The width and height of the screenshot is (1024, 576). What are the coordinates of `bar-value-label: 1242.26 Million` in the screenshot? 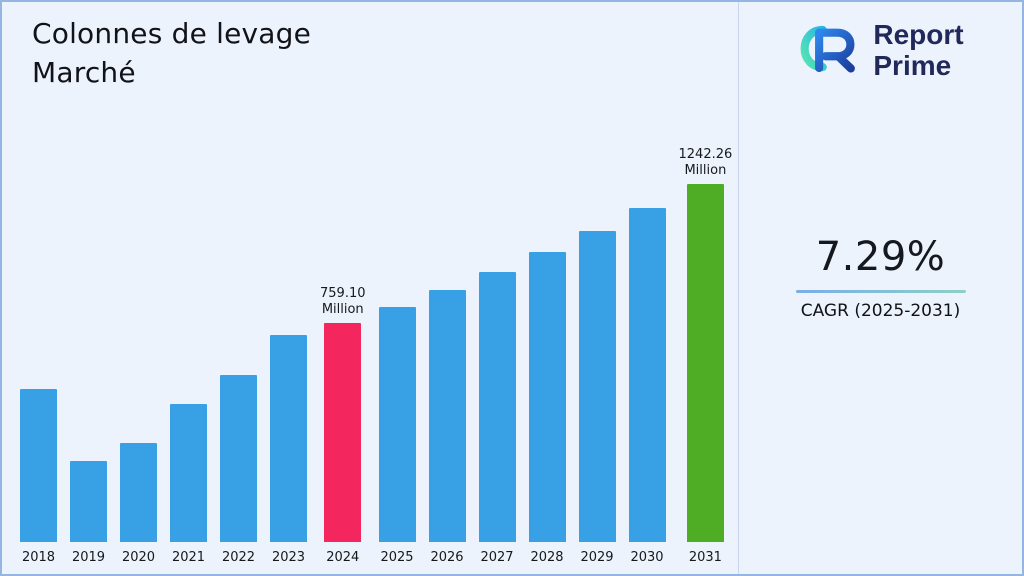 It's located at (705, 162).